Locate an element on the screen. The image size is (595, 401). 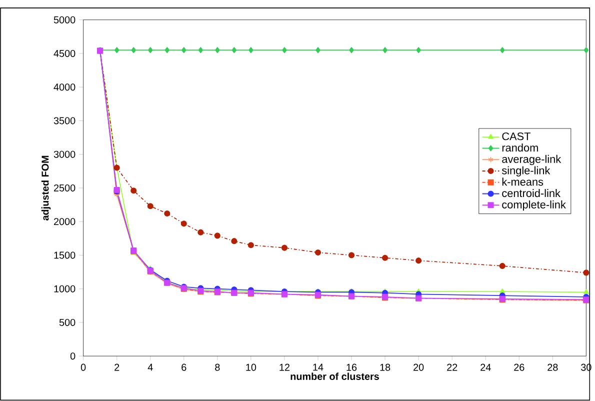
y-tick-label: 4000 is located at coordinates (65, 87).